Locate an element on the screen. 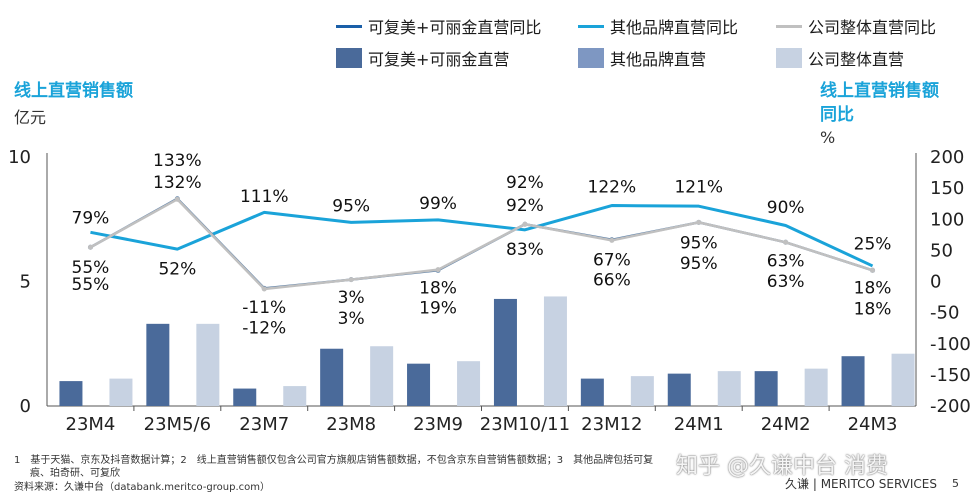 This screenshot has height=500, width=973. data-label: 67% is located at coordinates (612, 261).